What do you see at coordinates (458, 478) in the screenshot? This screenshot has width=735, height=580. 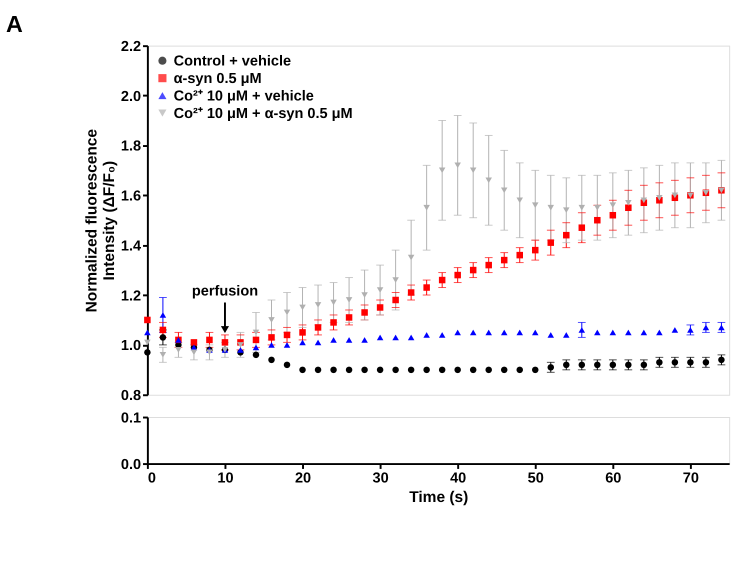 I see `x-tick-label: 40` at bounding box center [458, 478].